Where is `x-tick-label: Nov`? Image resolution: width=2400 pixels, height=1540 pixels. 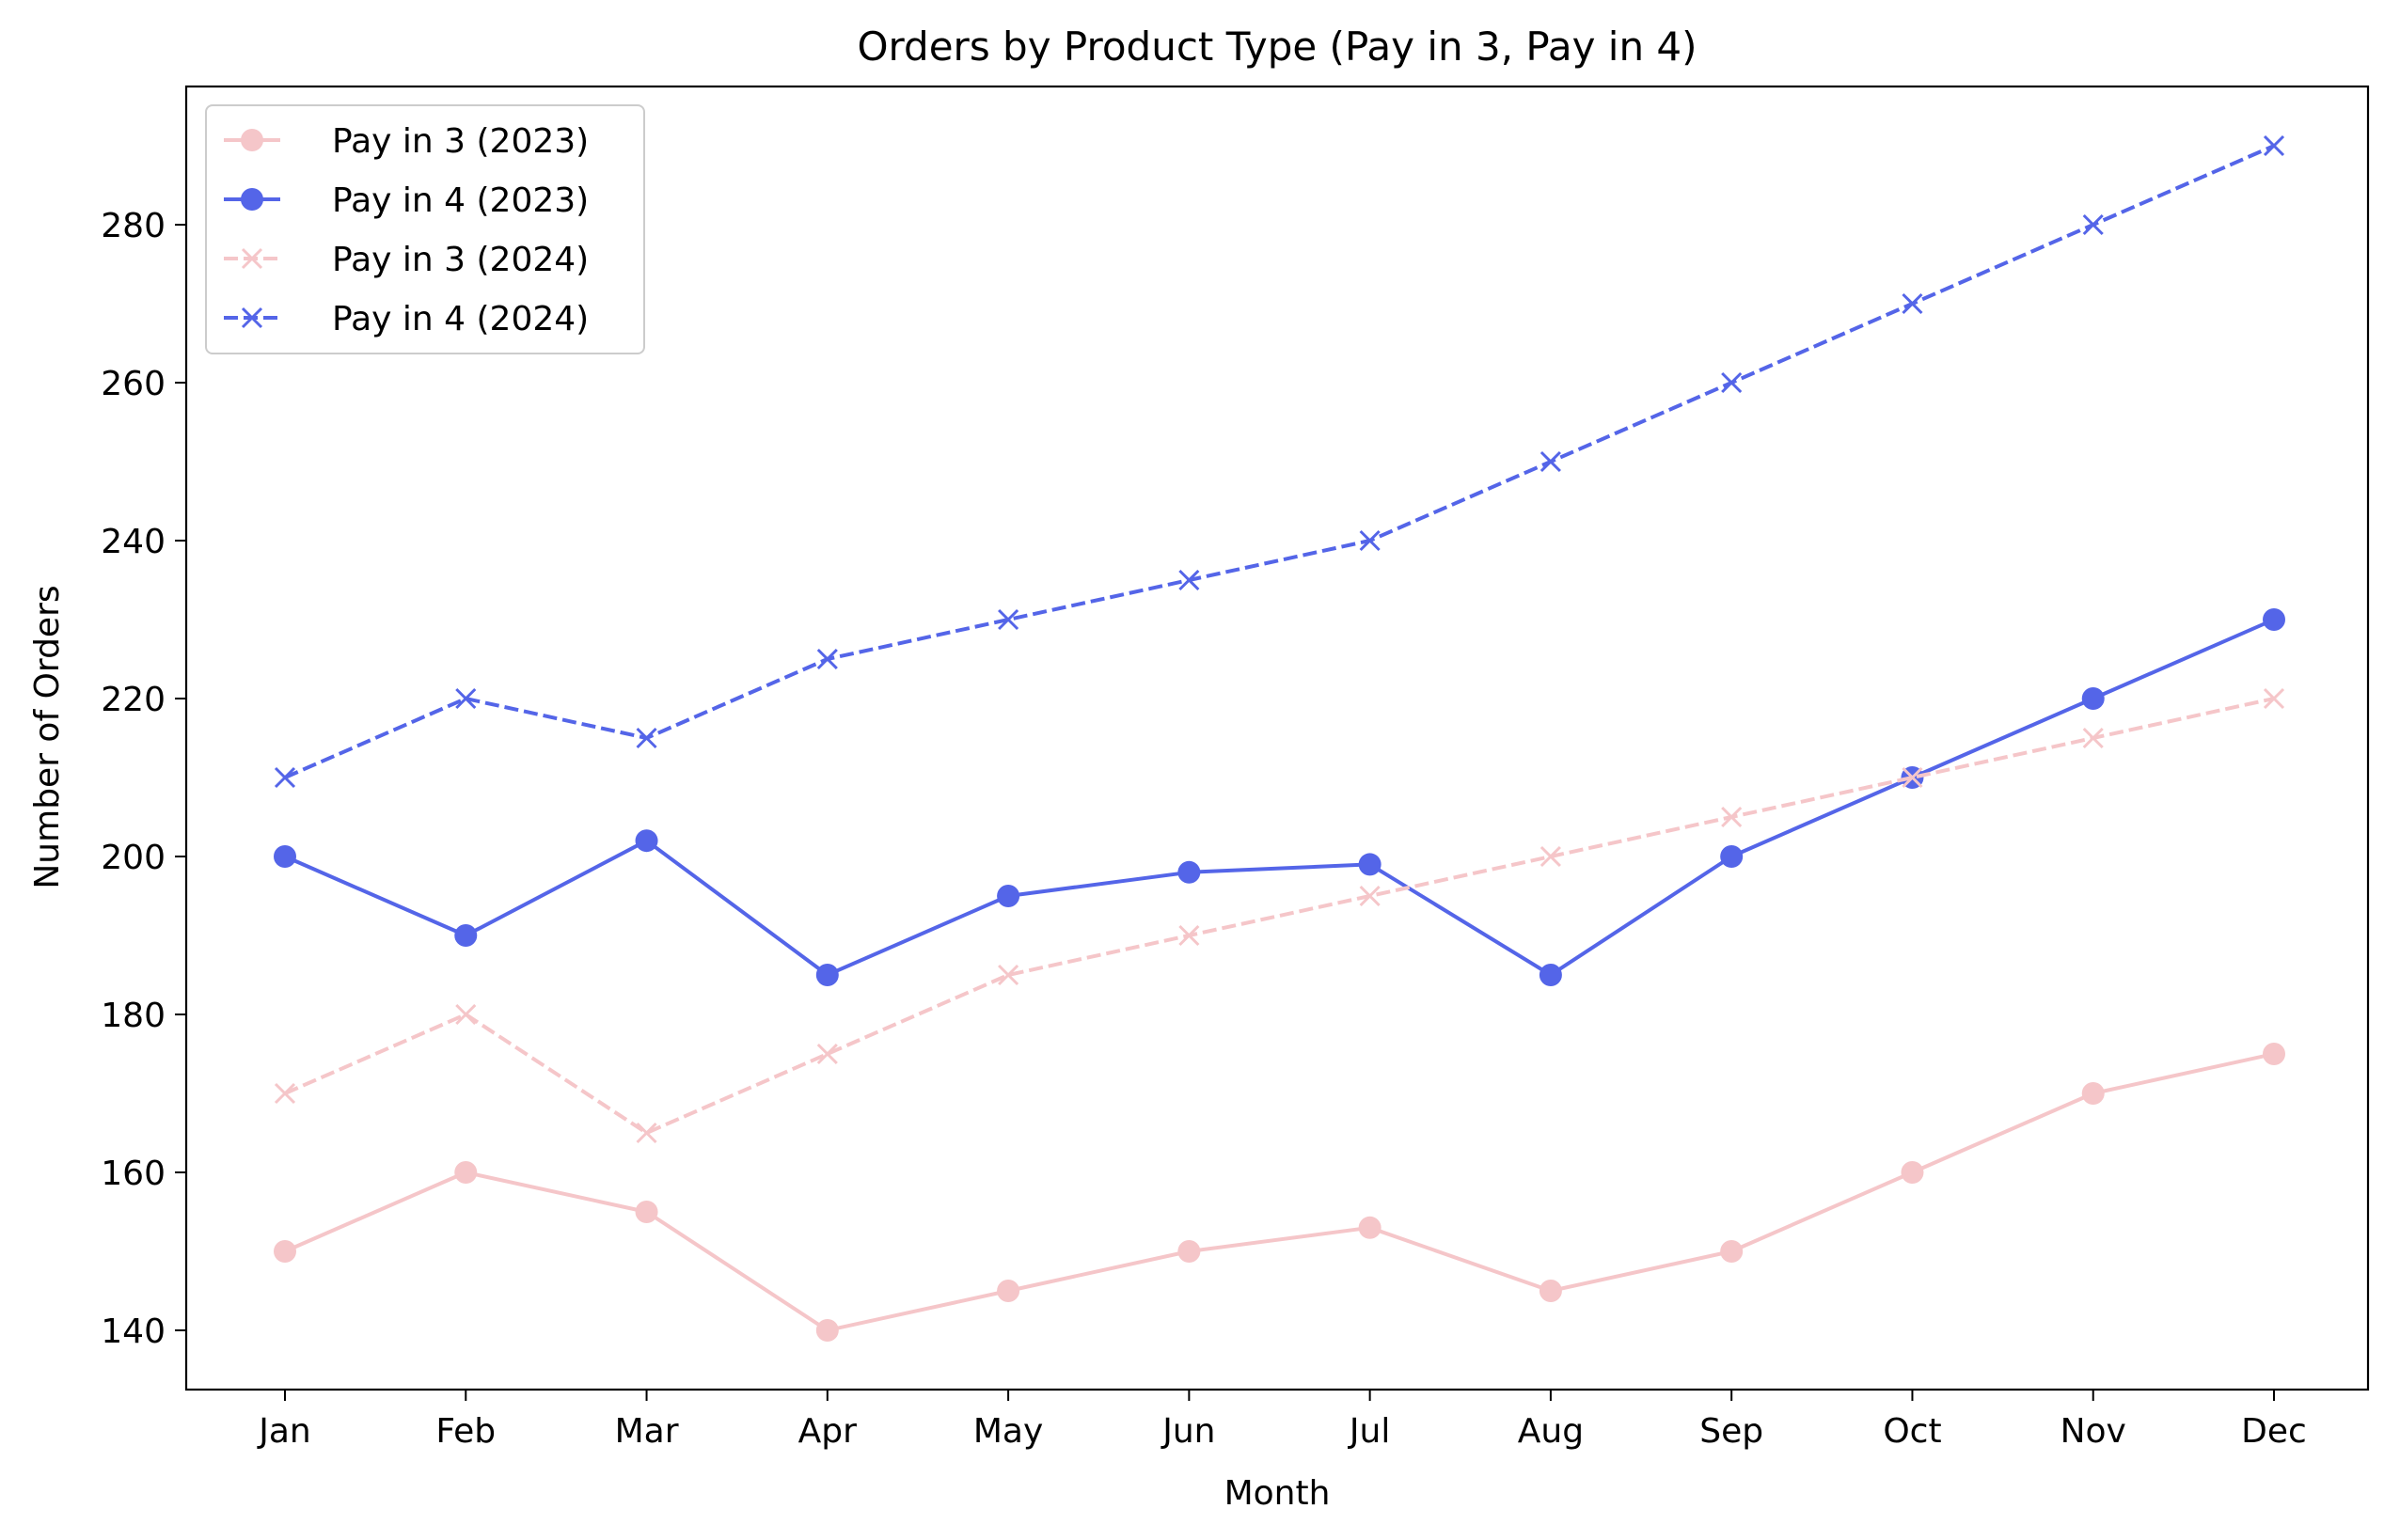
x-tick-label: Nov is located at coordinates (2093, 1432).